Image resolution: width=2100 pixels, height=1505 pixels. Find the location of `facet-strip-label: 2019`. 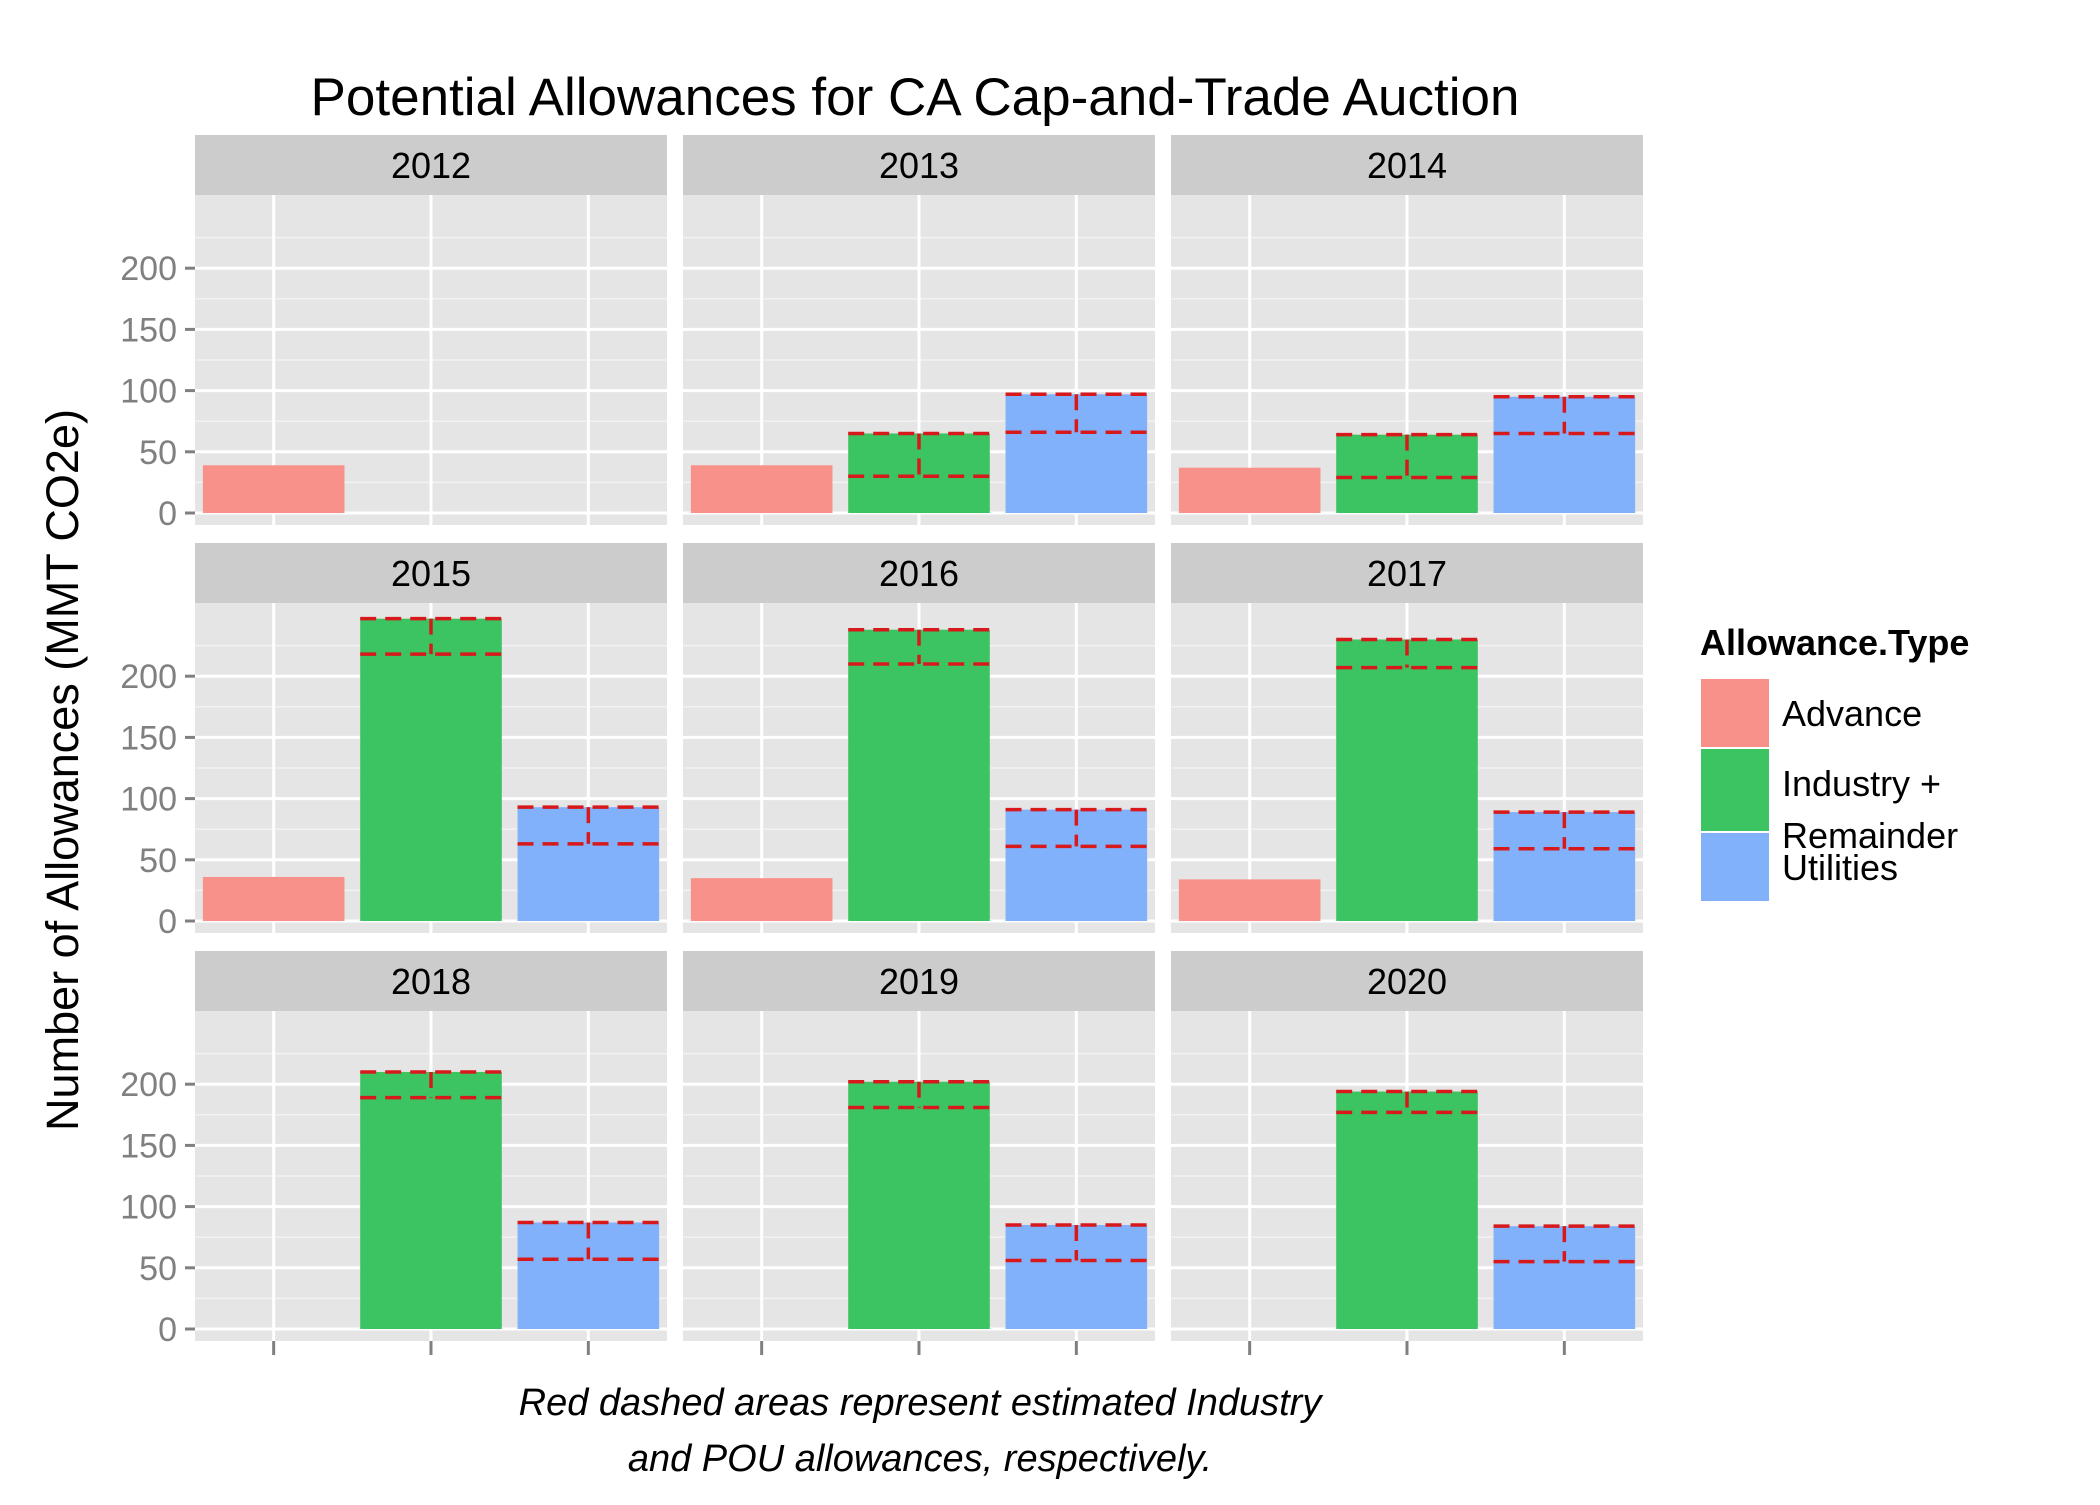

facet-strip-label: 2019 is located at coordinates (919, 981).